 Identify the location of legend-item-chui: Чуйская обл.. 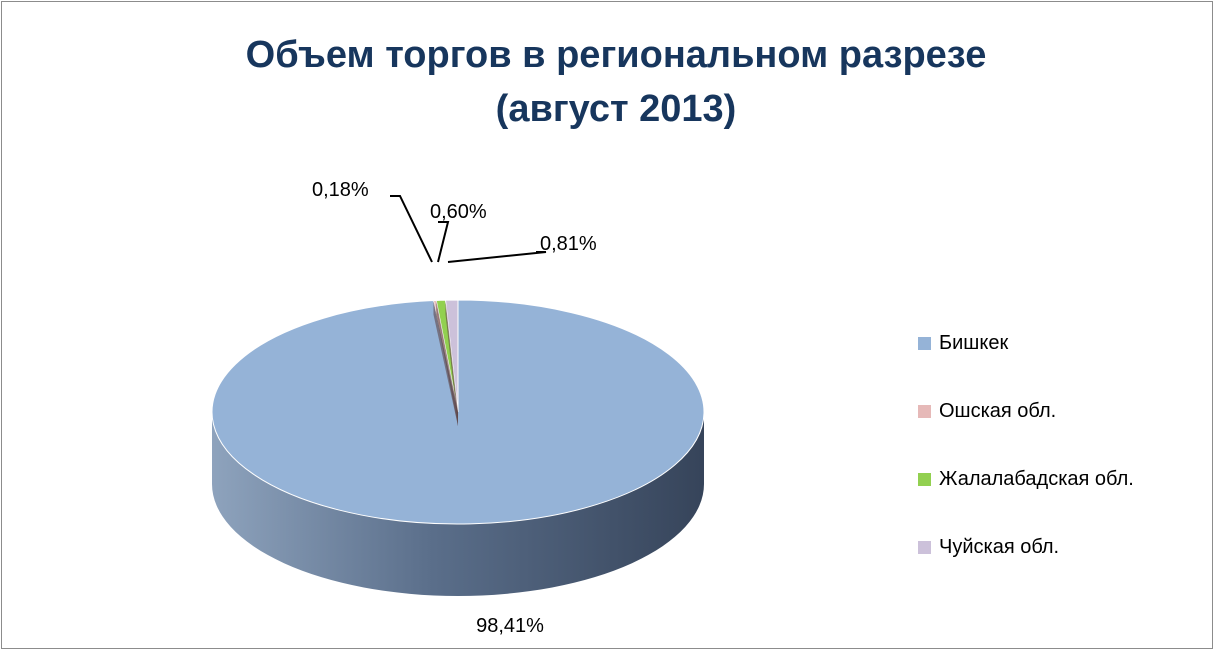
(1026, 547).